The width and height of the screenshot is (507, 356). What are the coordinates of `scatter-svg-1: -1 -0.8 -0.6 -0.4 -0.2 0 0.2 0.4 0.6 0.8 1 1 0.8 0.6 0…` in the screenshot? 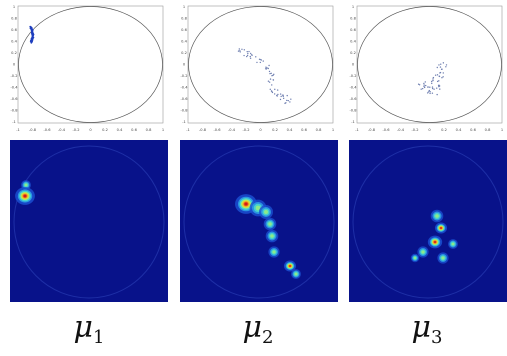 It's located at (87, 68).